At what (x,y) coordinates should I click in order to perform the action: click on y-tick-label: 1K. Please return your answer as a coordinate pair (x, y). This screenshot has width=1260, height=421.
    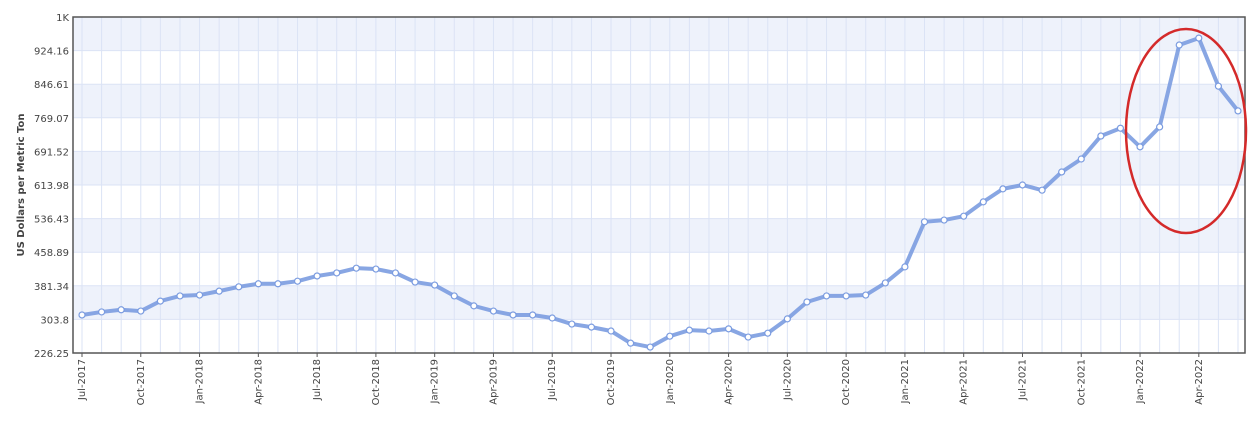
    Looking at the image, I should click on (62, 18).